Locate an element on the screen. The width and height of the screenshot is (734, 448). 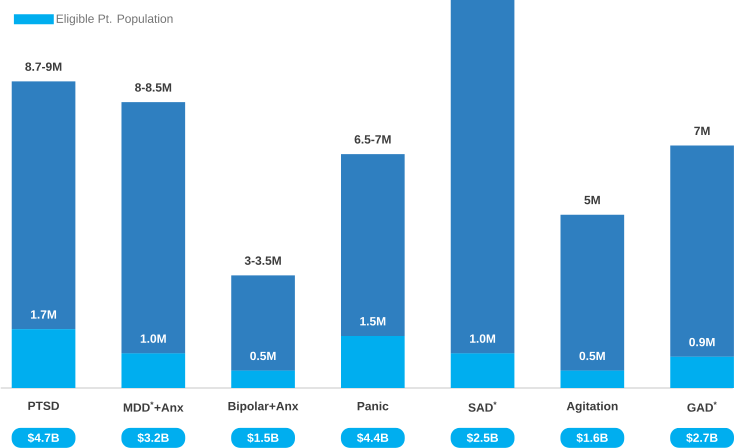
x-tick-label: PTSD is located at coordinates (44, 406).